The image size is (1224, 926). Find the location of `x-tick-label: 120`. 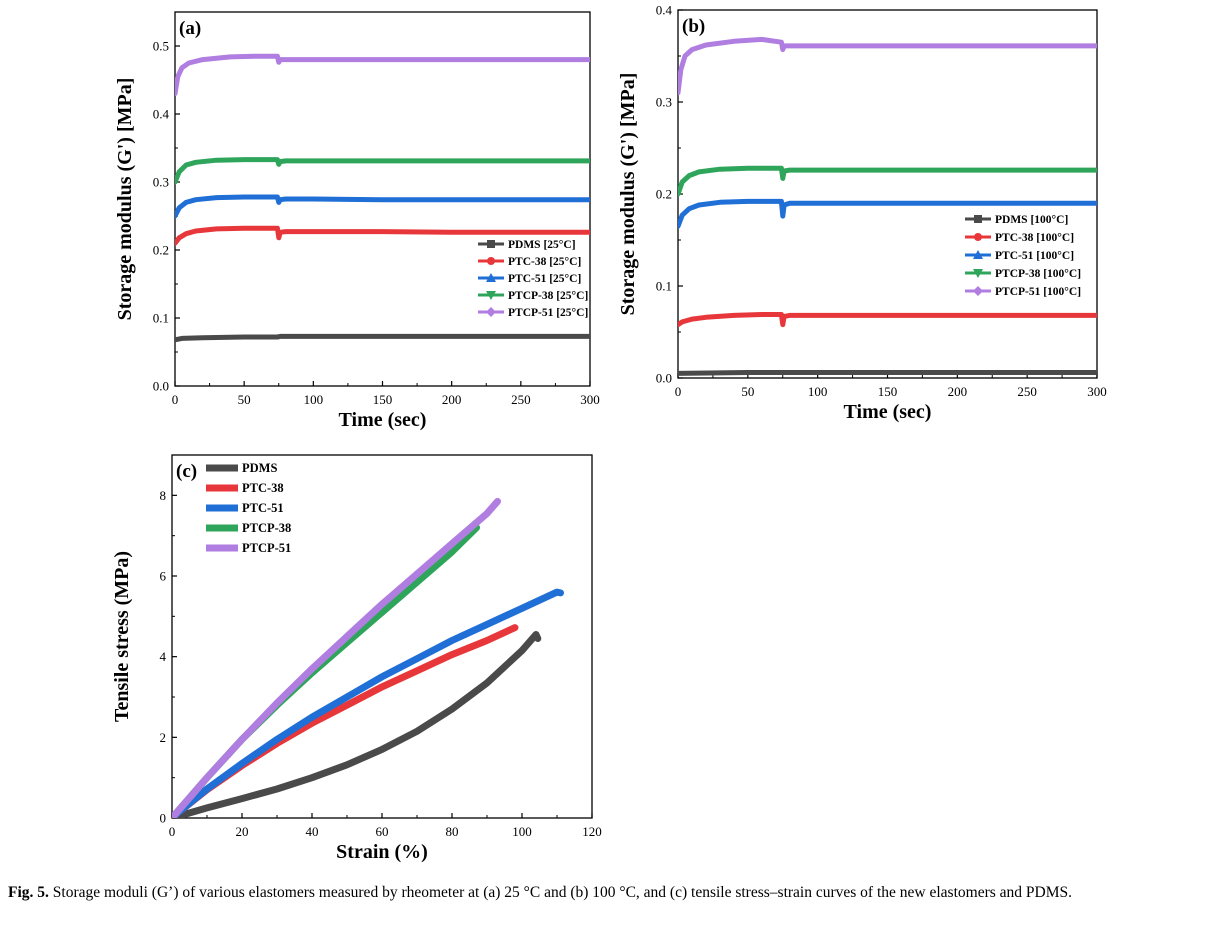

x-tick-label: 120 is located at coordinates (592, 831).